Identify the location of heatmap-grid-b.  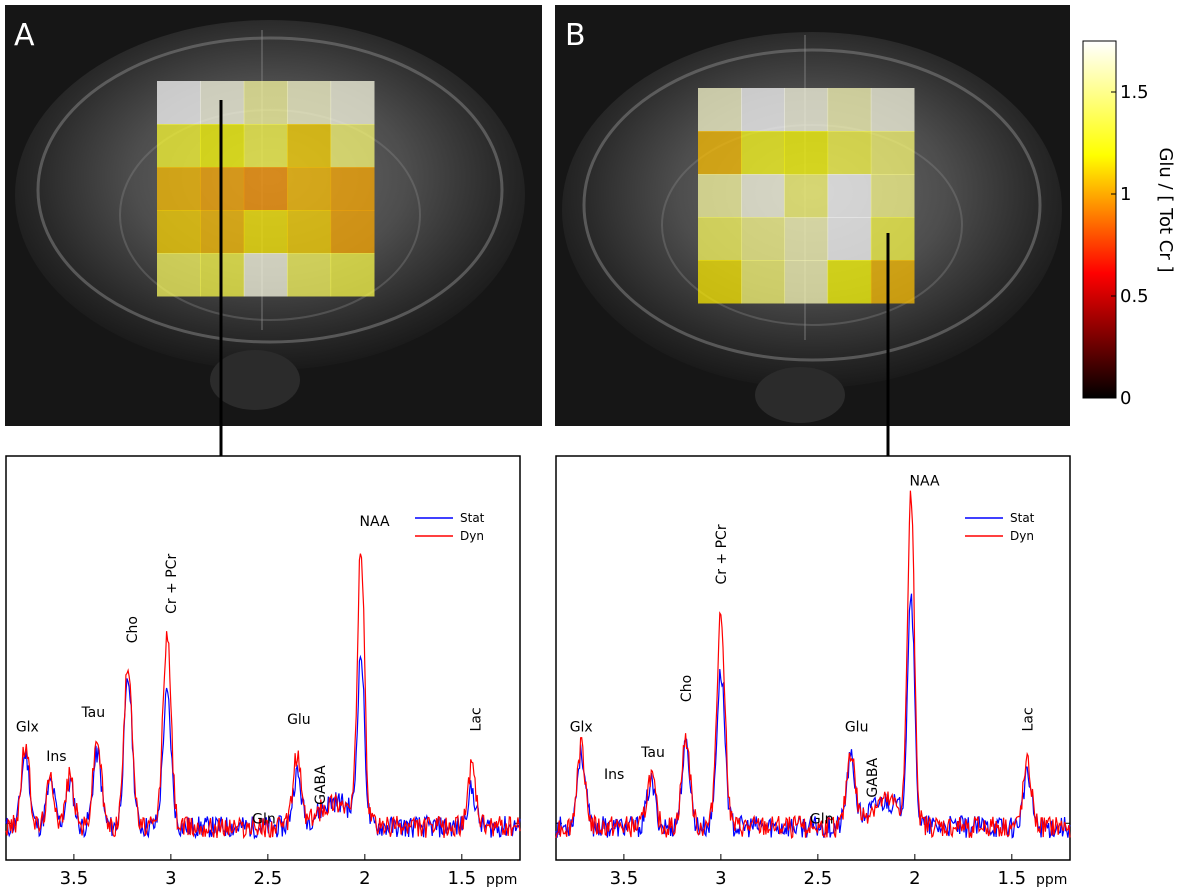
(806, 196).